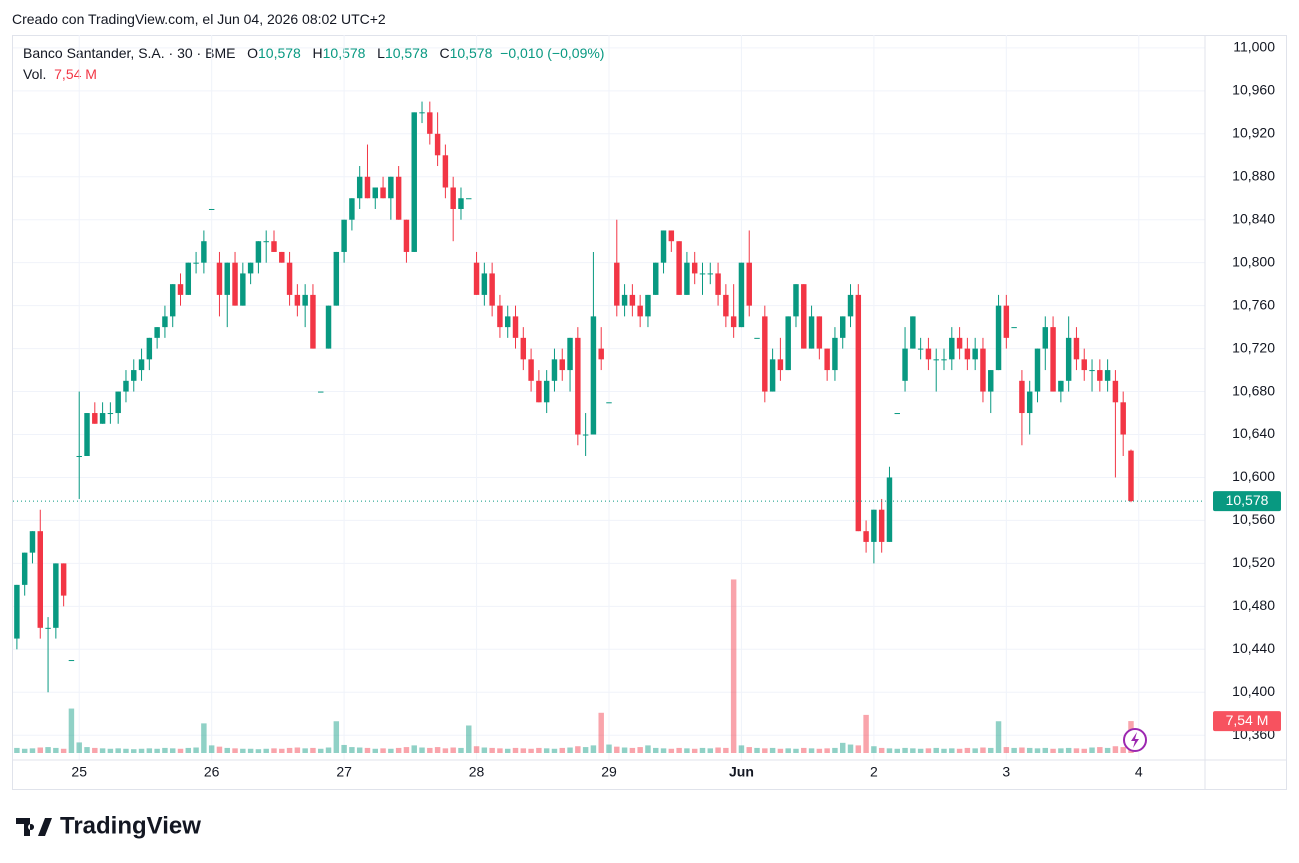 This screenshot has height=863, width=1299. I want to click on y-tick-label: 11,000, so click(1254, 47).